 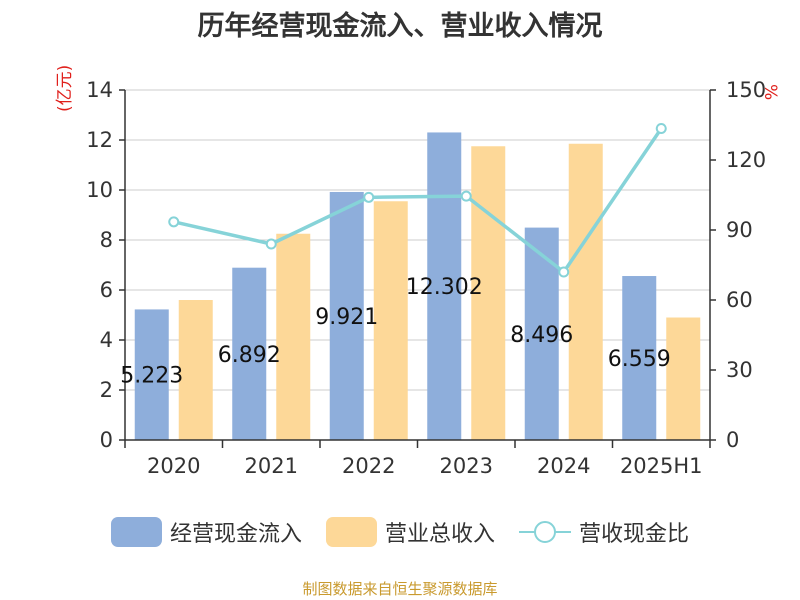 I want to click on ratio-line-swatch, so click(x=545, y=532).